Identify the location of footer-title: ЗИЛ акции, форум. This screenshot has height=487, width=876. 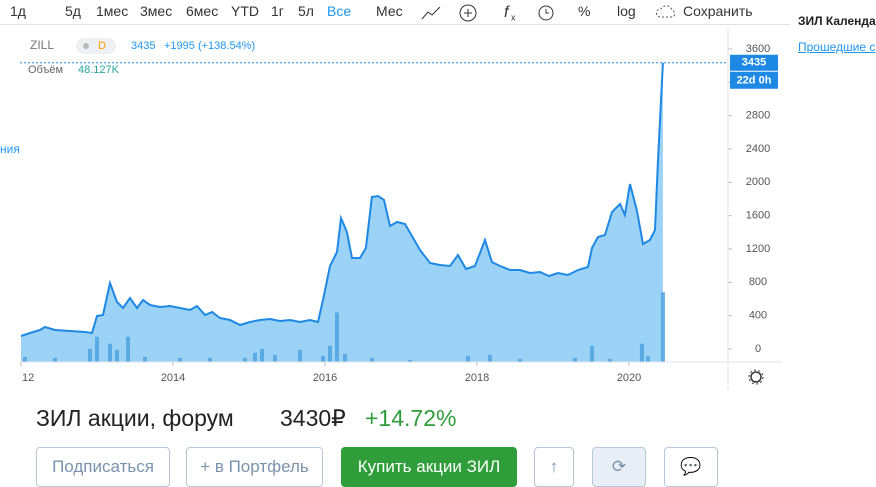
(135, 418).